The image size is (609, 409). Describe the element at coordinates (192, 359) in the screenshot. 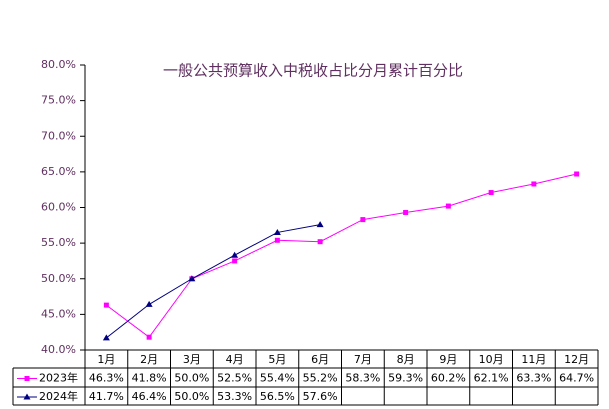

I see `x-tick-label: 3月` at that location.